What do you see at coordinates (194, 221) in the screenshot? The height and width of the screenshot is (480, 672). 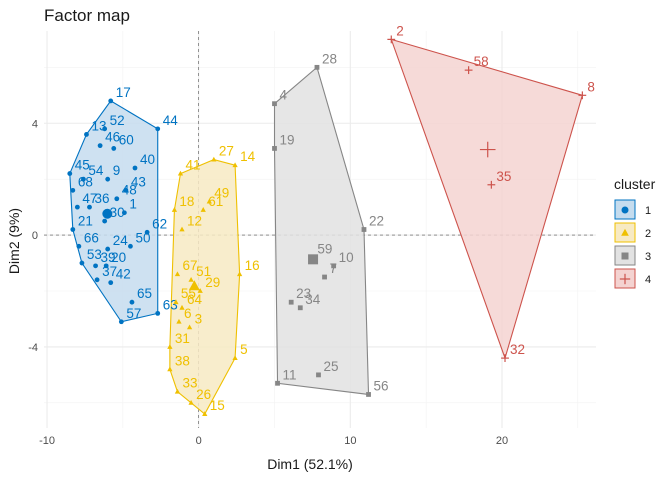 I see `point-label-12: 12` at bounding box center [194, 221].